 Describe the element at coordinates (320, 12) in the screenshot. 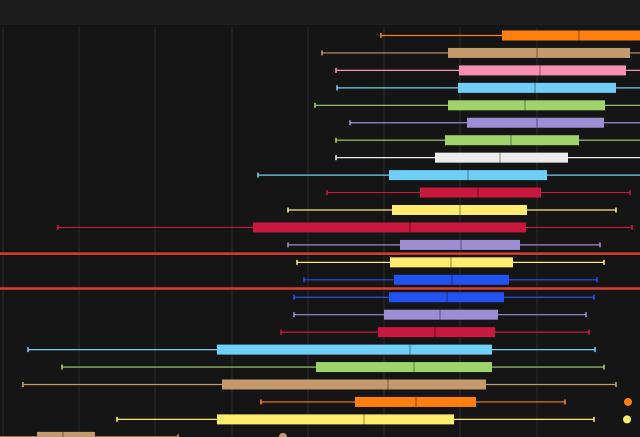

I see `top-bar` at that location.